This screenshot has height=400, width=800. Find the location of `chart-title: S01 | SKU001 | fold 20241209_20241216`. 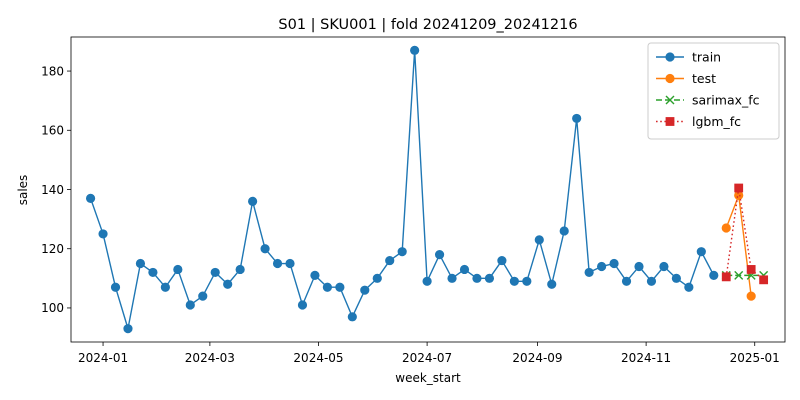

chart-title: S01 | SKU001 | fold 20241209_20241216 is located at coordinates (427, 25).